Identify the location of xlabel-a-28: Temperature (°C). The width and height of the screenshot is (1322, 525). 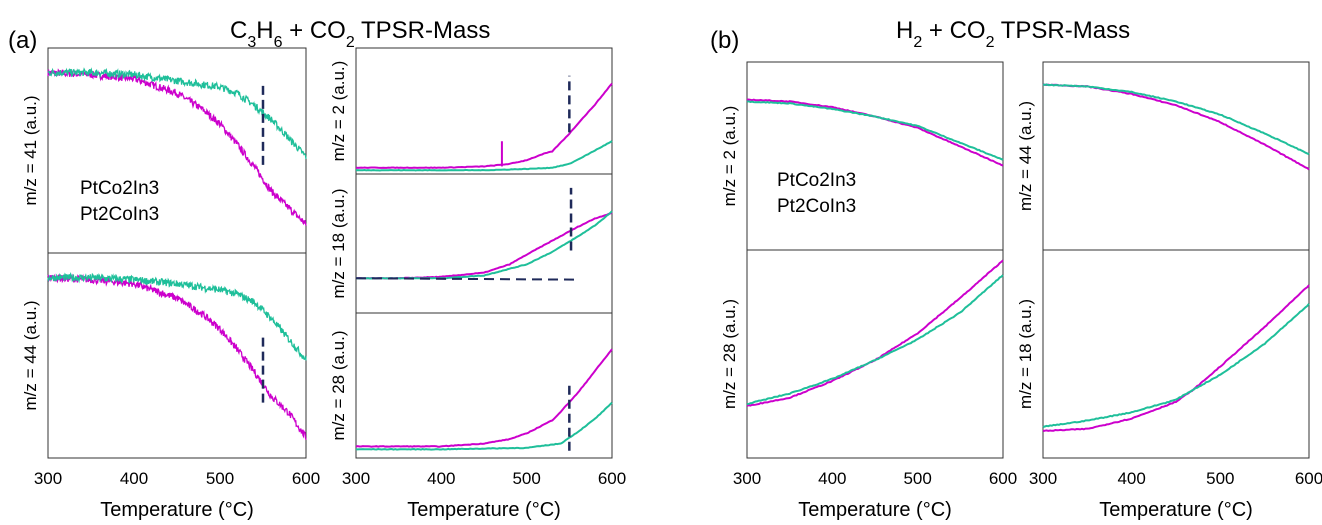
(484, 510).